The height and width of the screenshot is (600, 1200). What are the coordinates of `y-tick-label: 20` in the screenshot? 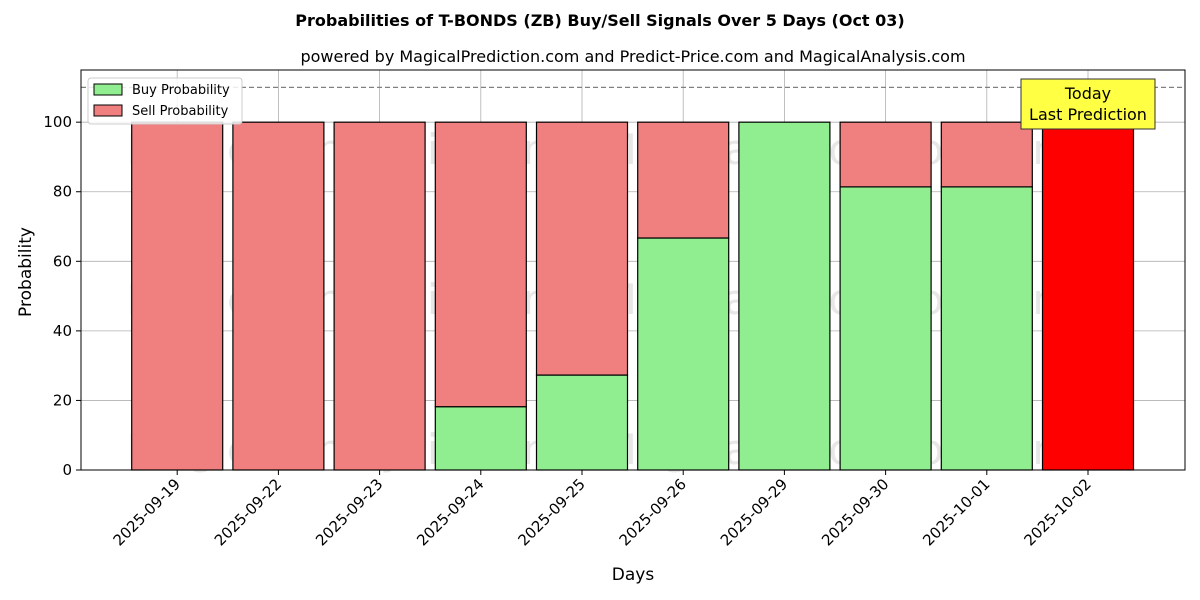 It's located at (62, 400).